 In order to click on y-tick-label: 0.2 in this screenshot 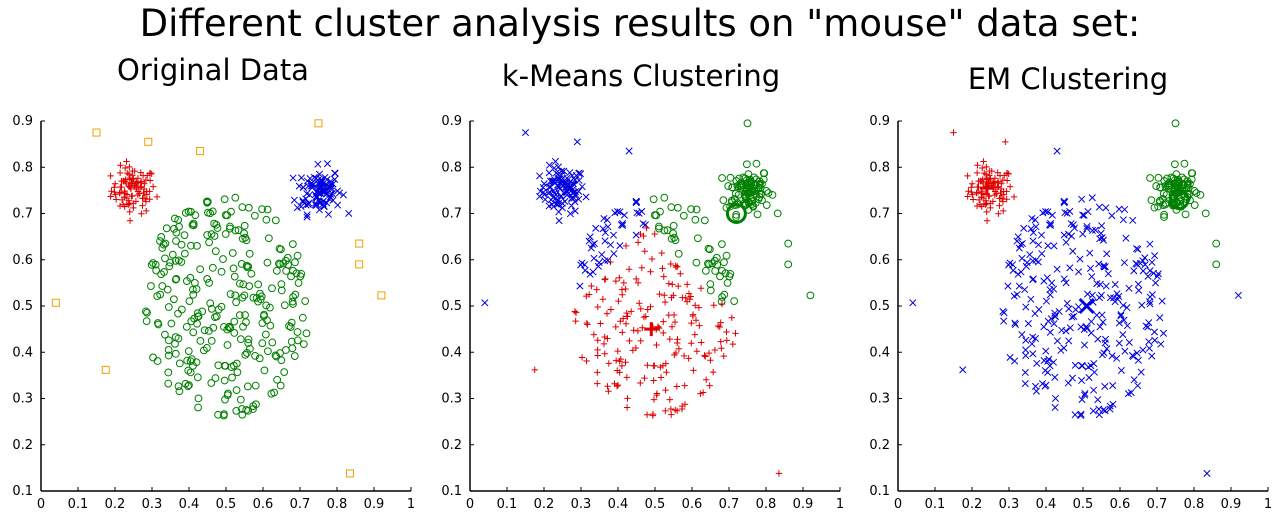, I will do `click(22, 445)`.